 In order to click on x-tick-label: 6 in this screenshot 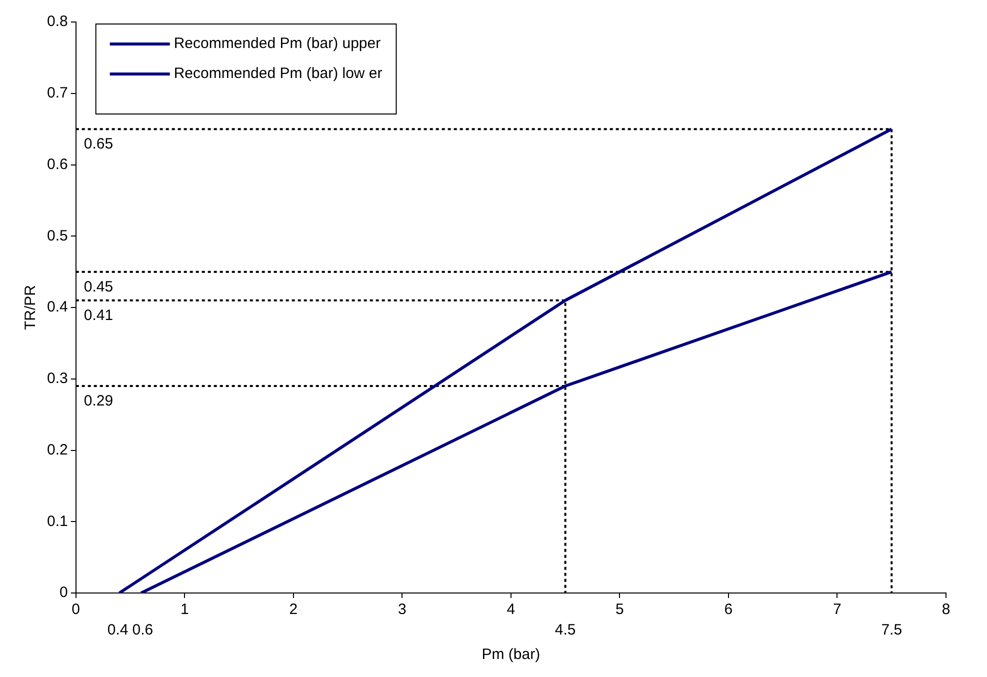, I will do `click(728, 609)`.